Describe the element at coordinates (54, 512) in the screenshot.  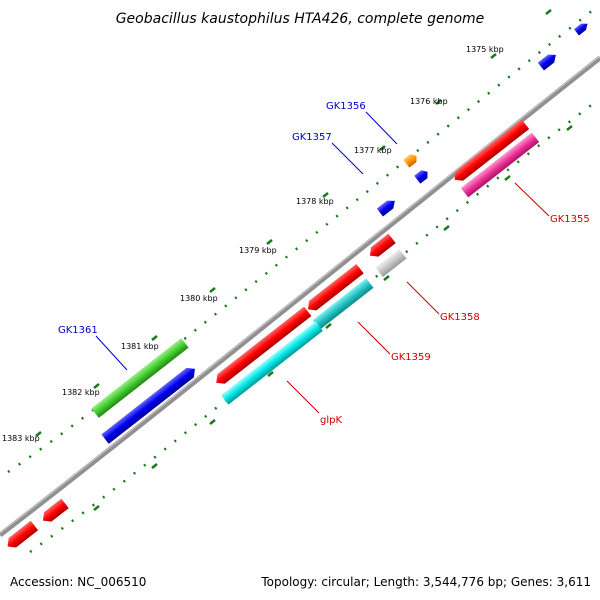
I see `gene-red-1384a` at that location.